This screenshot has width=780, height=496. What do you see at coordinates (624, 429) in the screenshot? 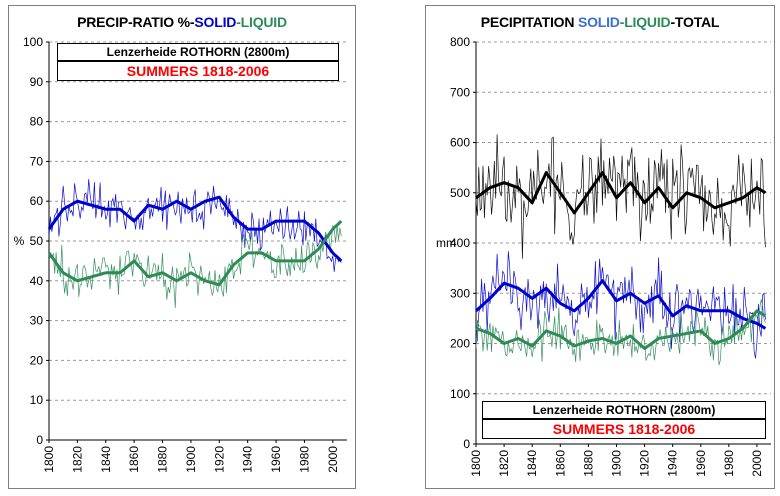
I see `precip-legend-period: SUMMERS 1818-2006` at bounding box center [624, 429].